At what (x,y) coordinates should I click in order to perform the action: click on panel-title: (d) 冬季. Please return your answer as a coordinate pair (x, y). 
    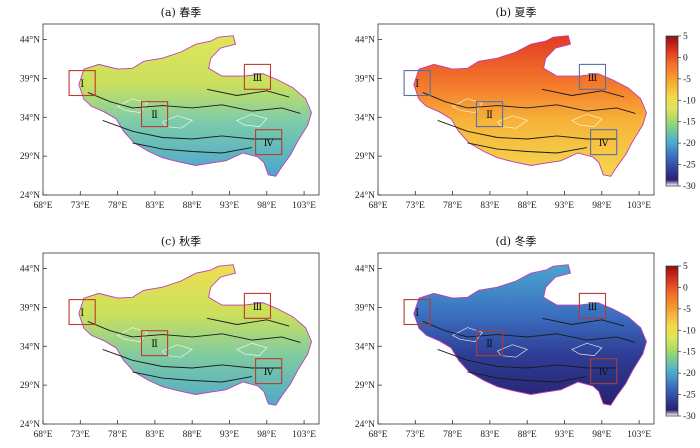
    Looking at the image, I should click on (515, 241).